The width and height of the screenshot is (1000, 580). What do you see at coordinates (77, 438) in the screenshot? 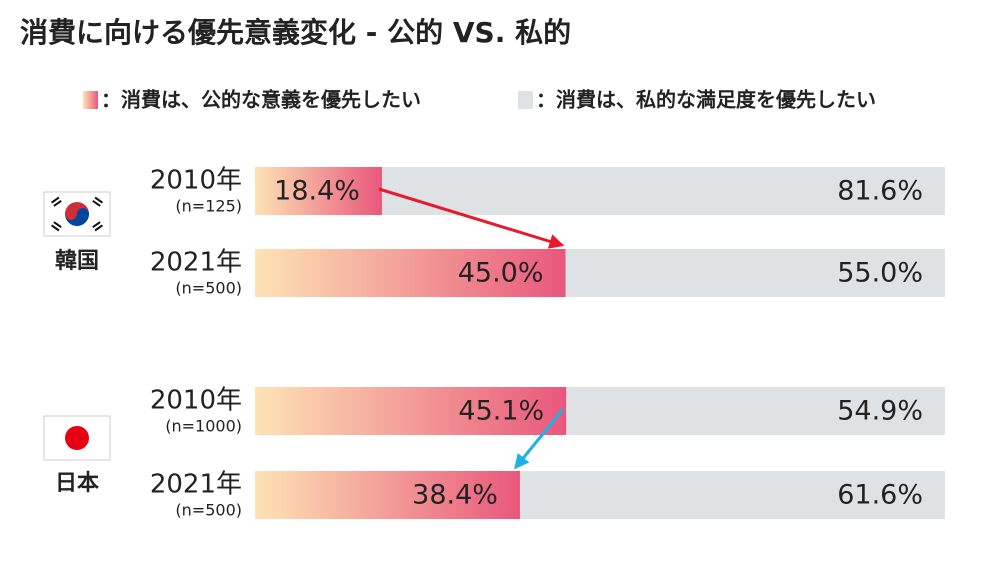
I see `flag-japan` at bounding box center [77, 438].